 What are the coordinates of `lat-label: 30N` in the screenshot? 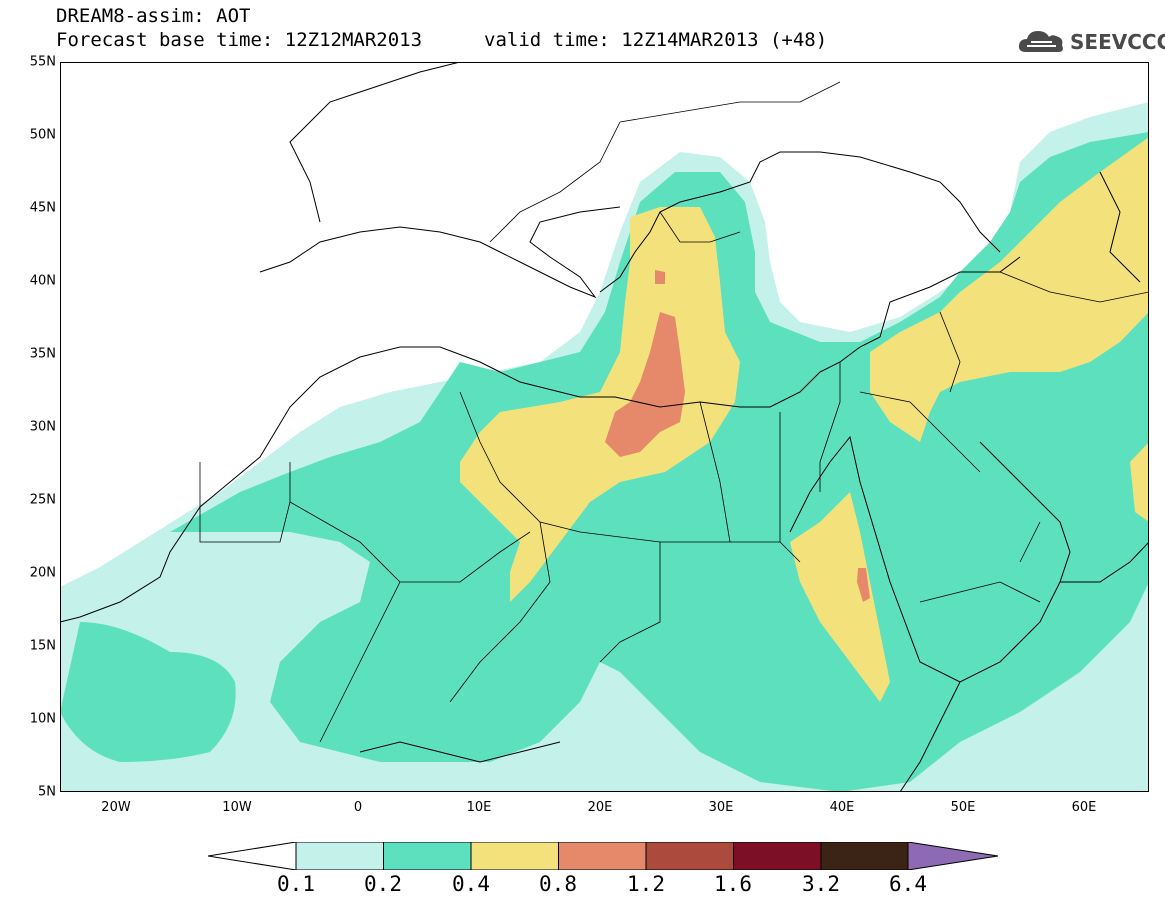 It's located at (42, 427).